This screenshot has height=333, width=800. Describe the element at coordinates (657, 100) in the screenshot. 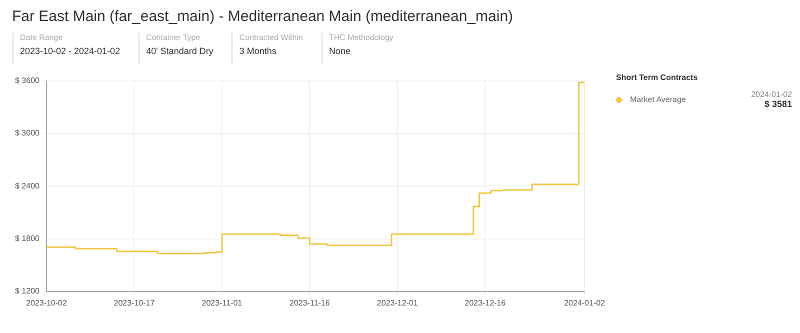

I see `legend-label: Market Average` at that location.